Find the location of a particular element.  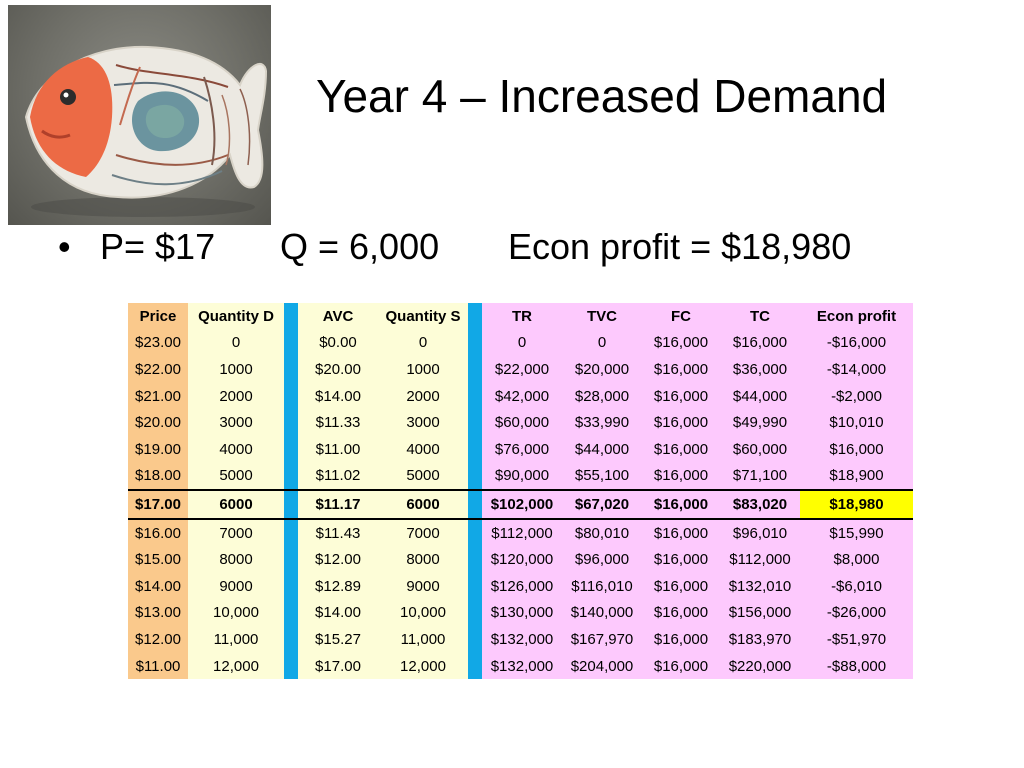

cell-econ-profit: $18,900 is located at coordinates (856, 476).